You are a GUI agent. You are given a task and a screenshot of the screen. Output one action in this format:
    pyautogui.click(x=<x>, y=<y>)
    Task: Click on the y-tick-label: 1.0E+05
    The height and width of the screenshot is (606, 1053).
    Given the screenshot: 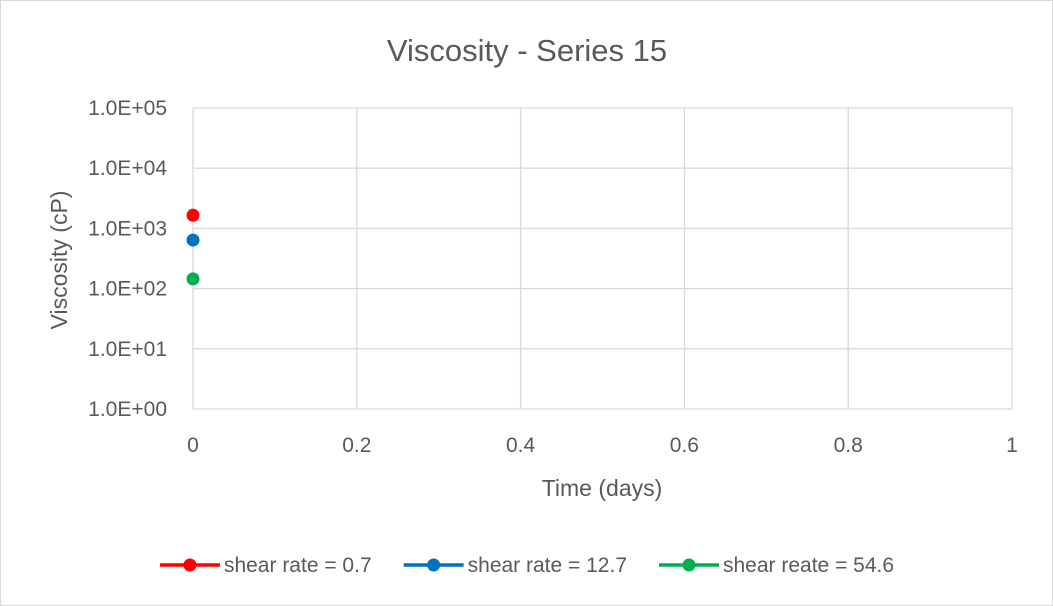 What is the action you would take?
    pyautogui.click(x=127, y=108)
    